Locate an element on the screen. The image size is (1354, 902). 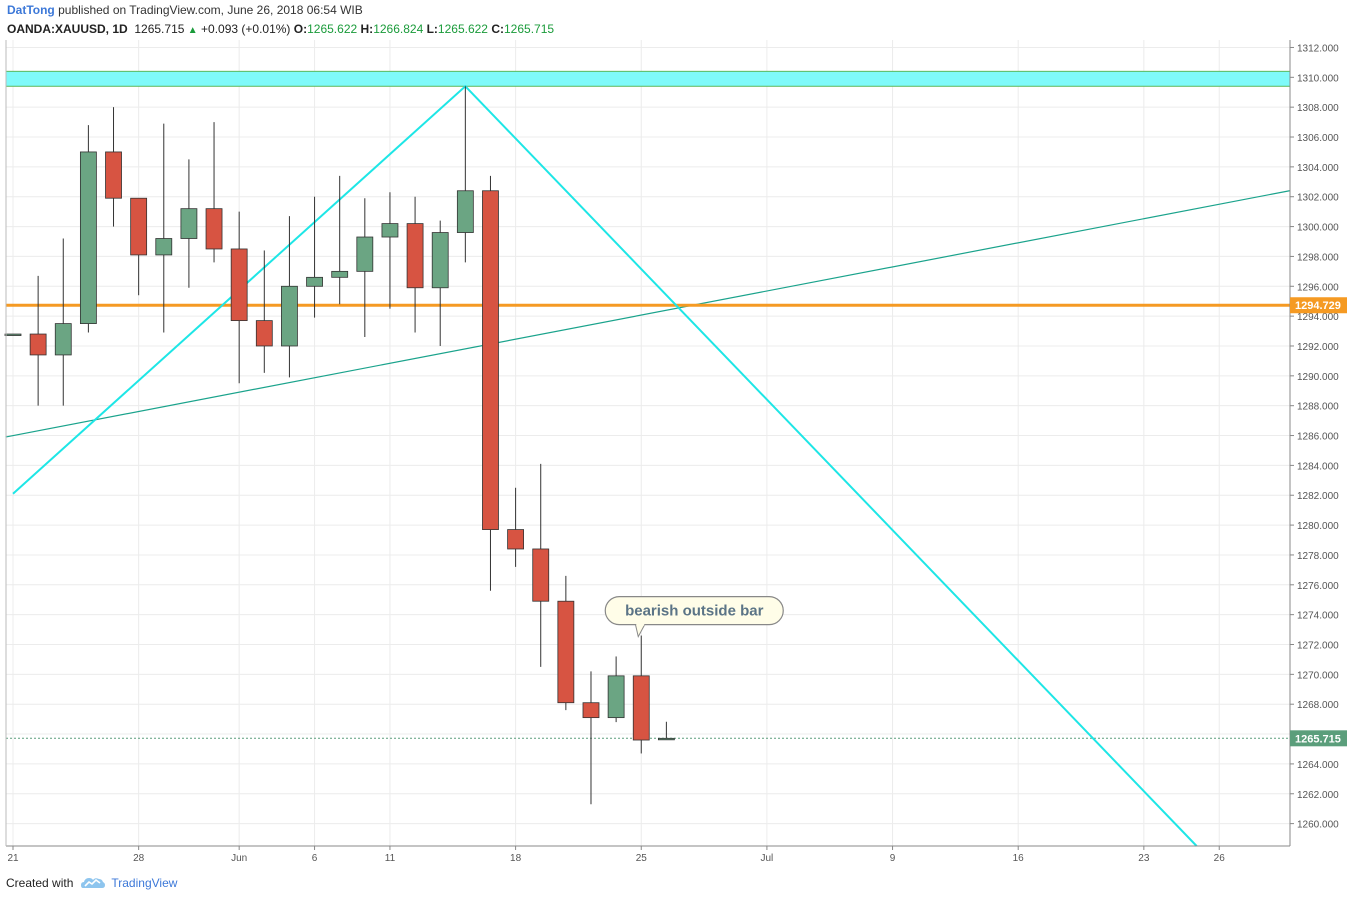
author-name: DatTong is located at coordinates (31, 10).